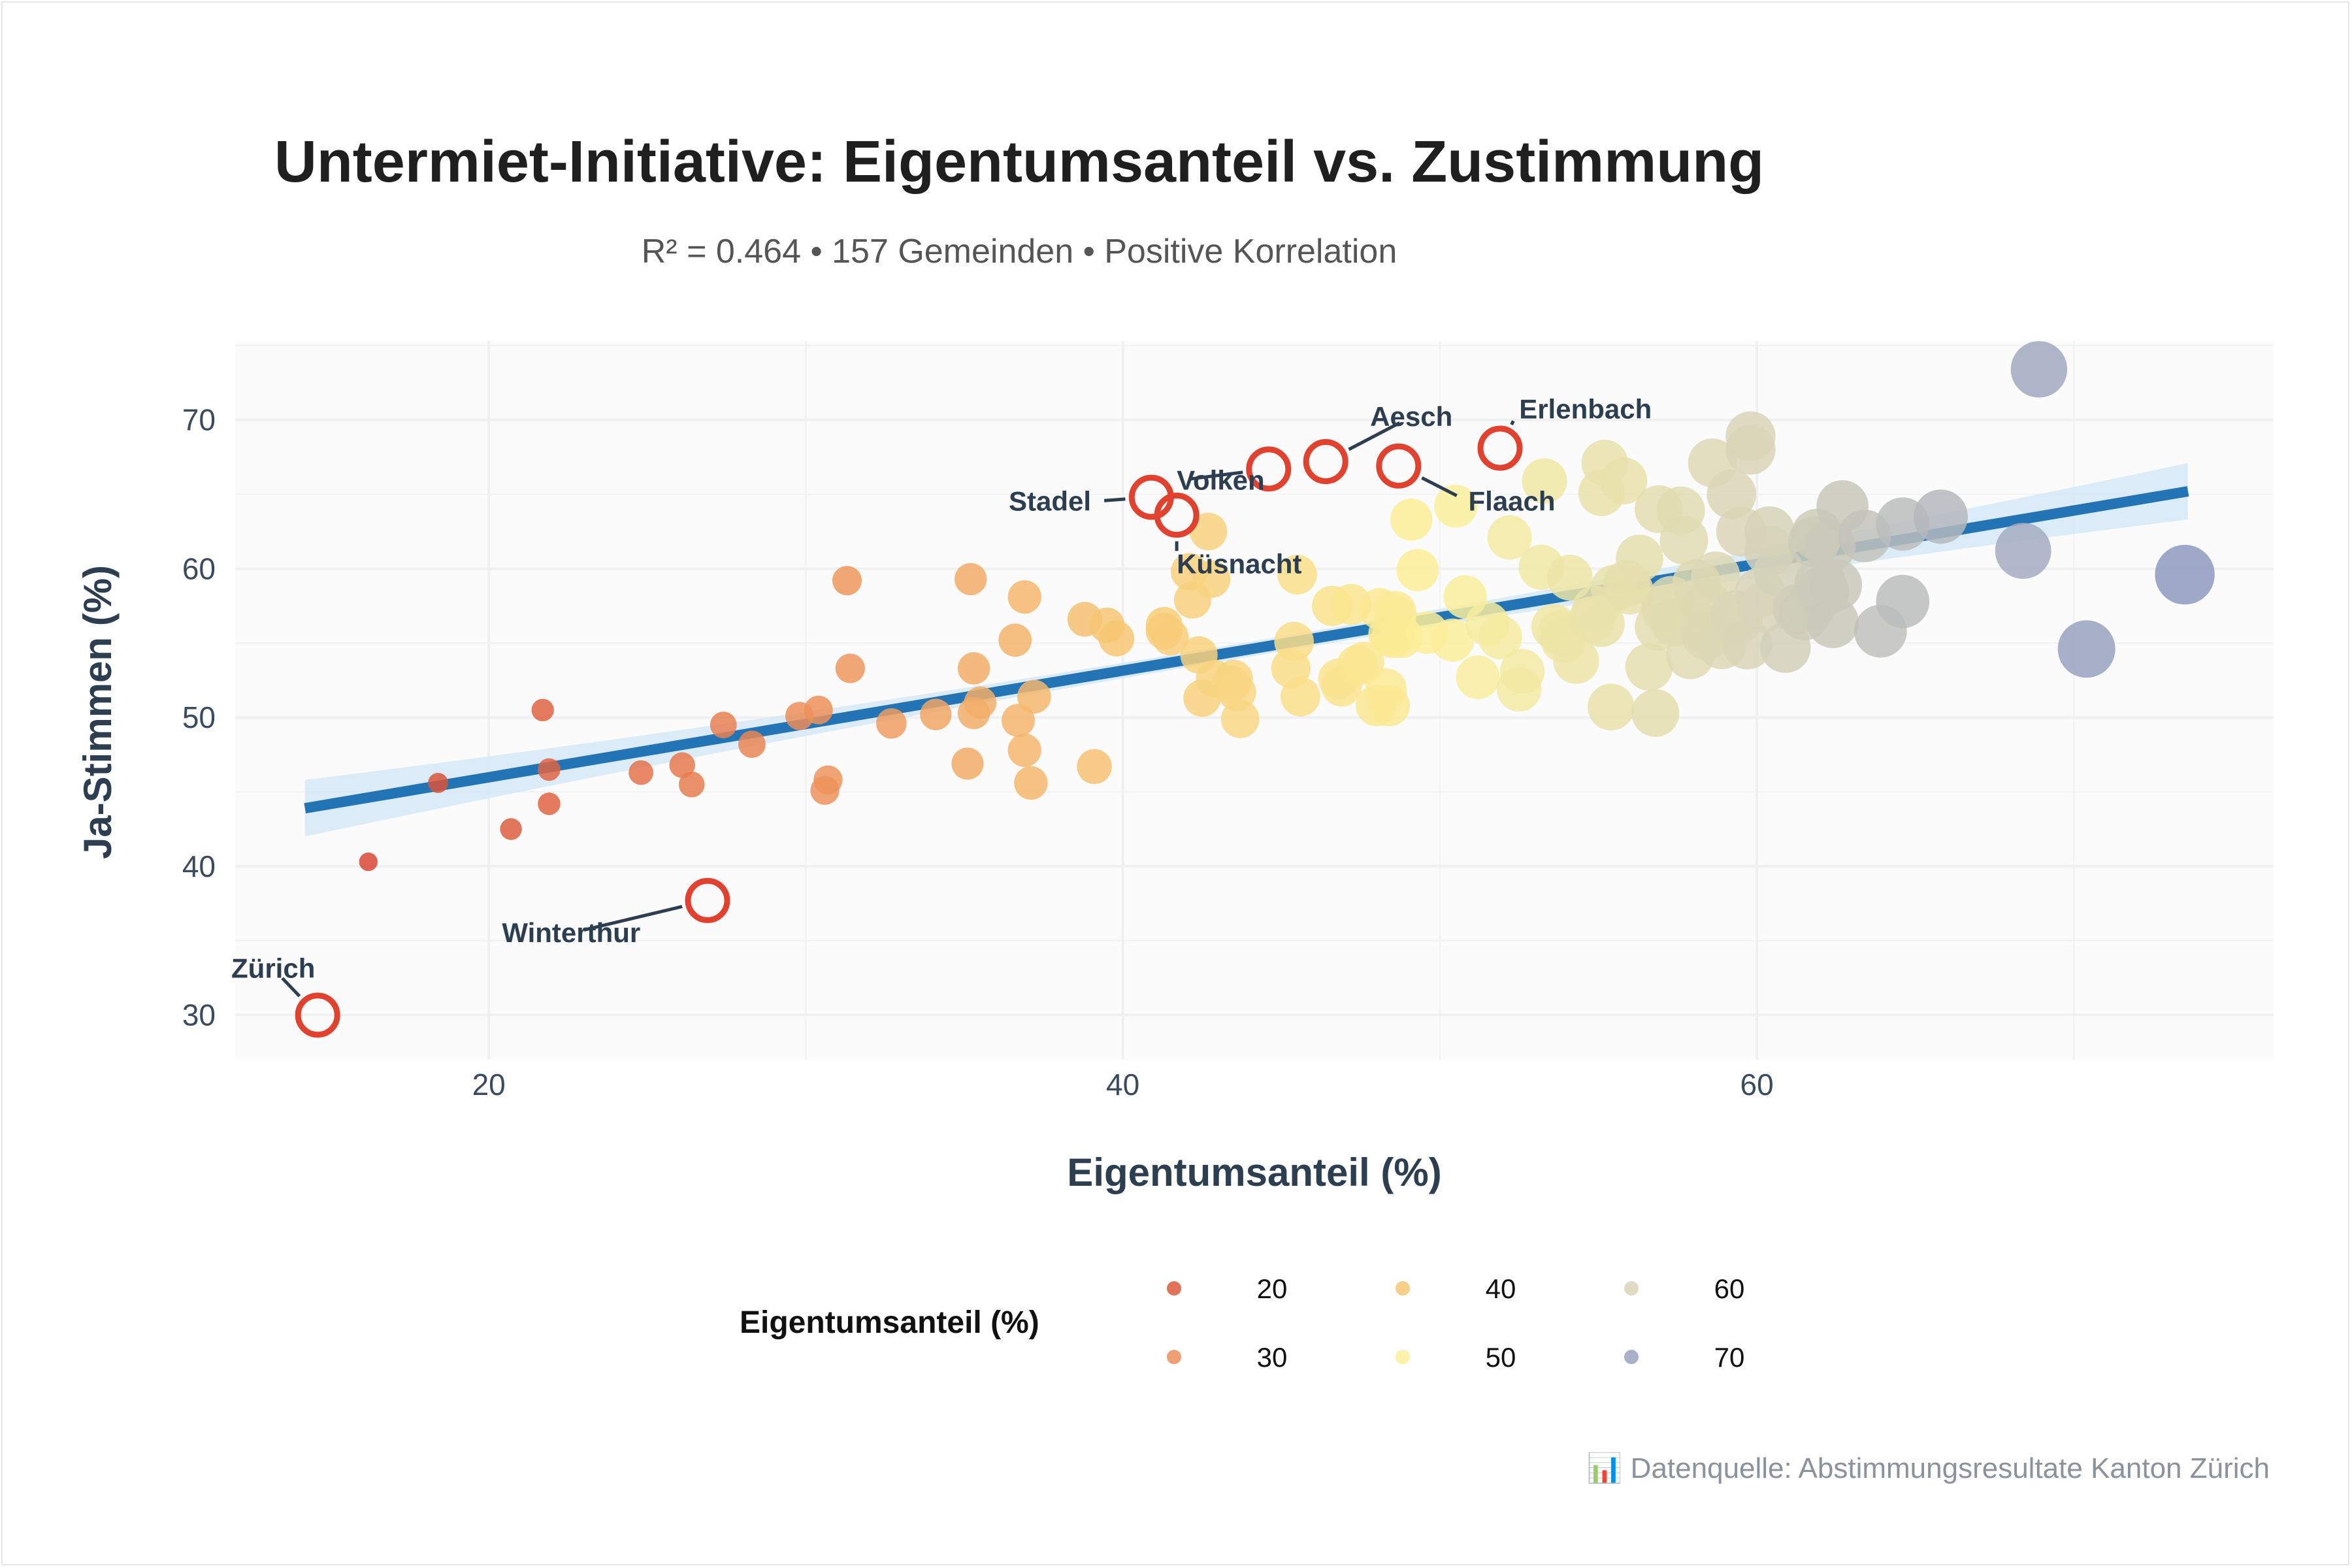 The width and height of the screenshot is (2352, 1568). Describe the element at coordinates (199, 1015) in the screenshot. I see `y-tick-label: 30` at that location.